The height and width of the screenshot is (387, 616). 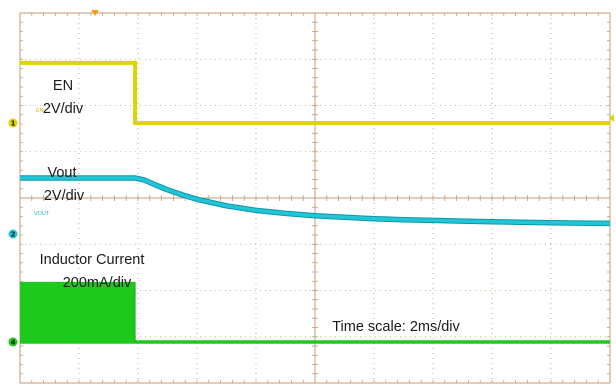 What do you see at coordinates (40, 111) in the screenshot?
I see `en-trace-tag: EN` at bounding box center [40, 111].